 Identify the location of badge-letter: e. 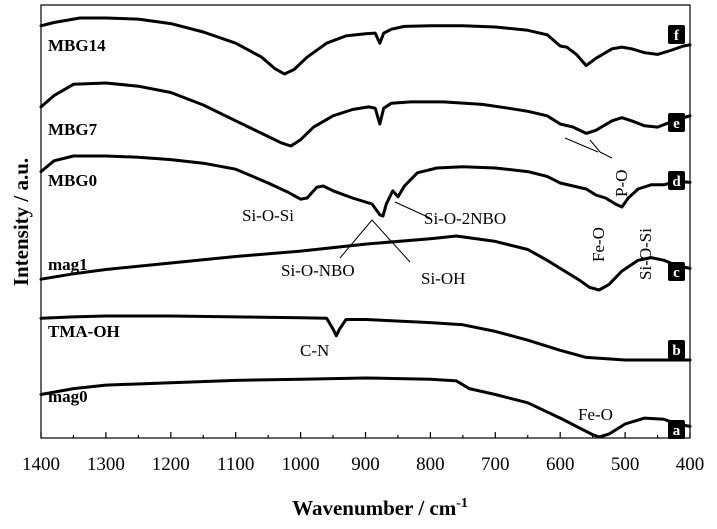
(676, 124).